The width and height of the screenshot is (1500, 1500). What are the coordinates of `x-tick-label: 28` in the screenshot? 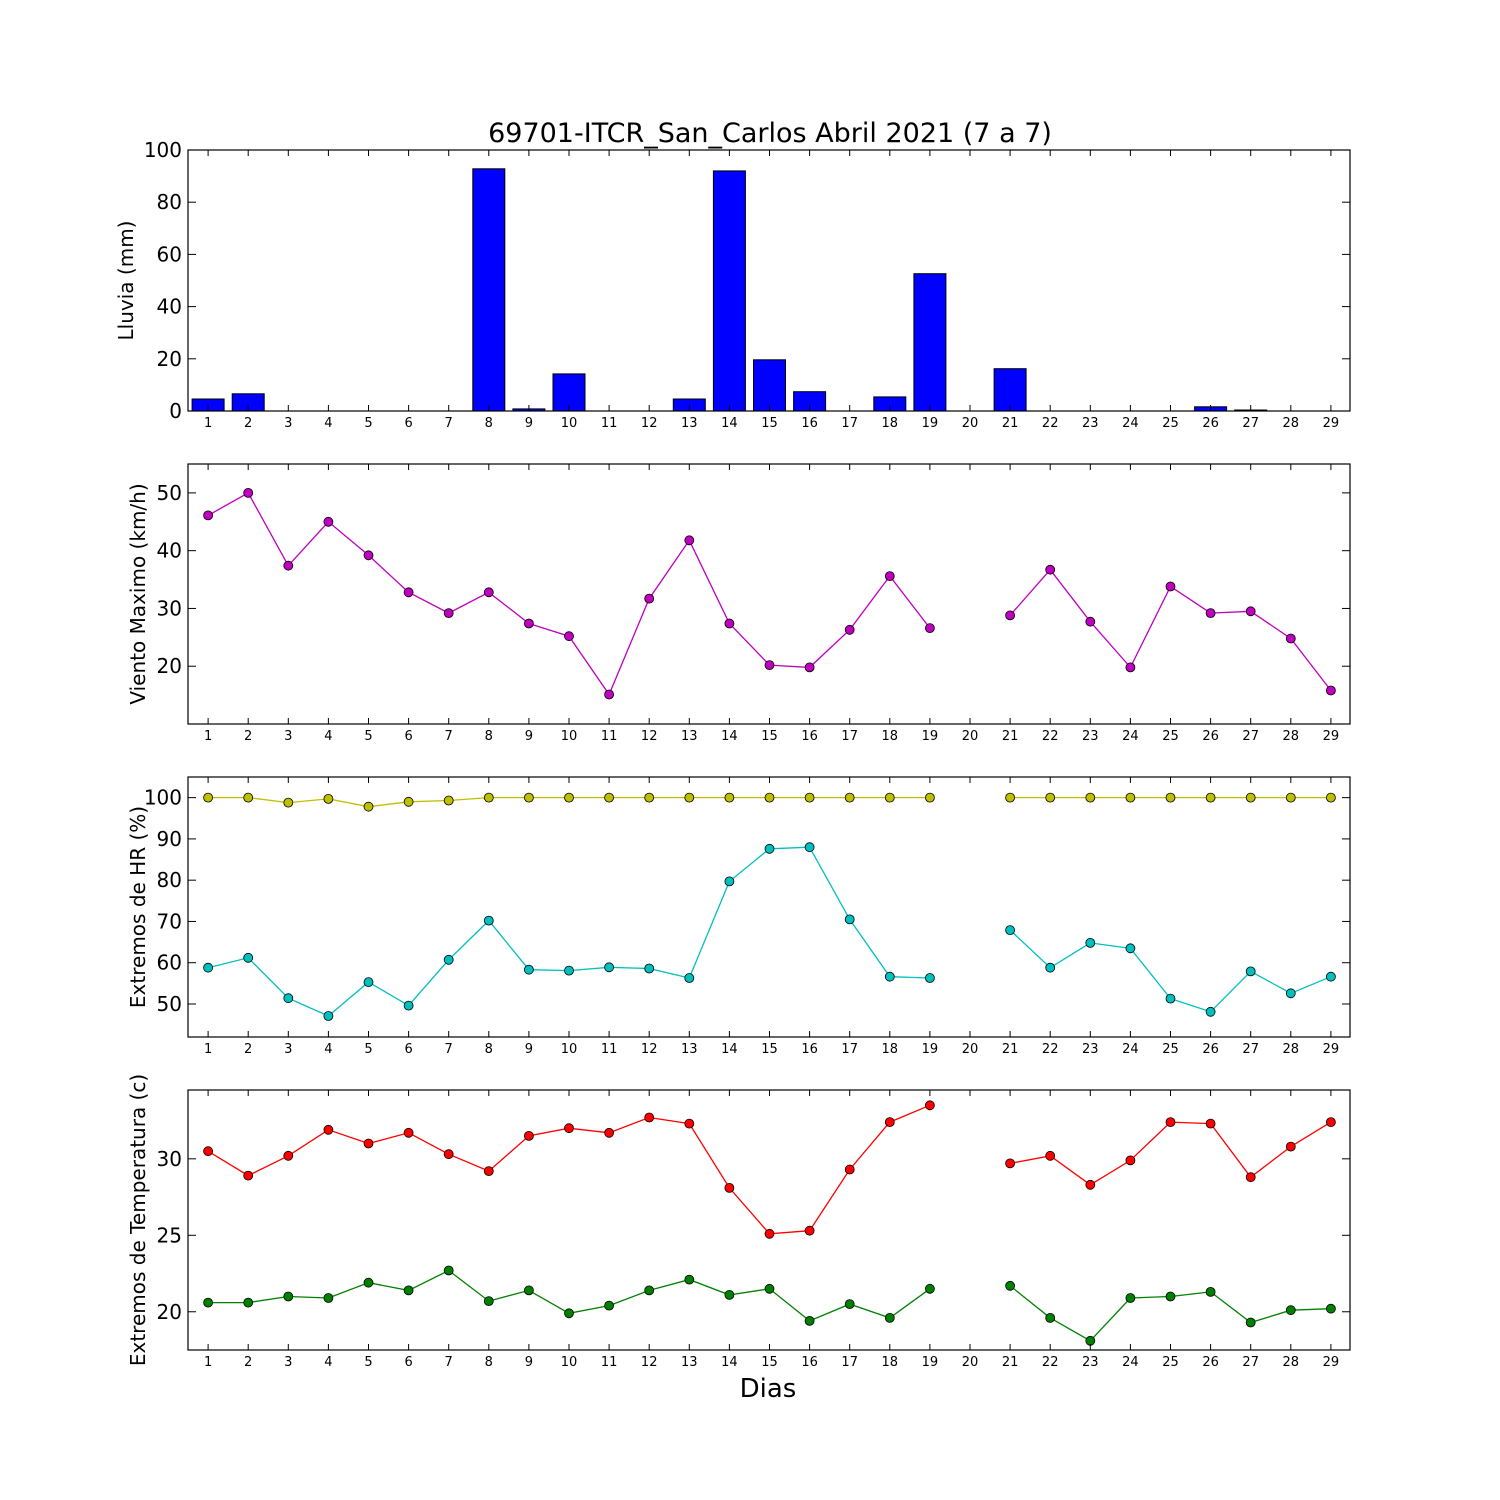 It's located at (1291, 423).